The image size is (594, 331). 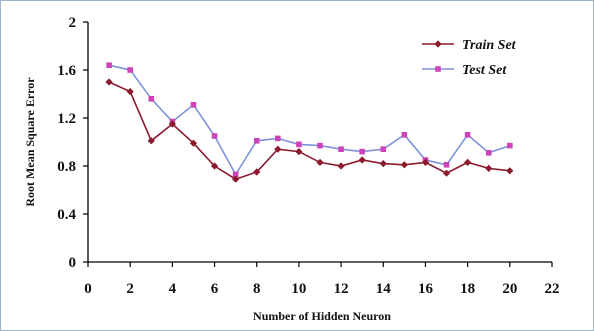 What do you see at coordinates (73, 23) in the screenshot?
I see `y-tick-label: 2` at bounding box center [73, 23].